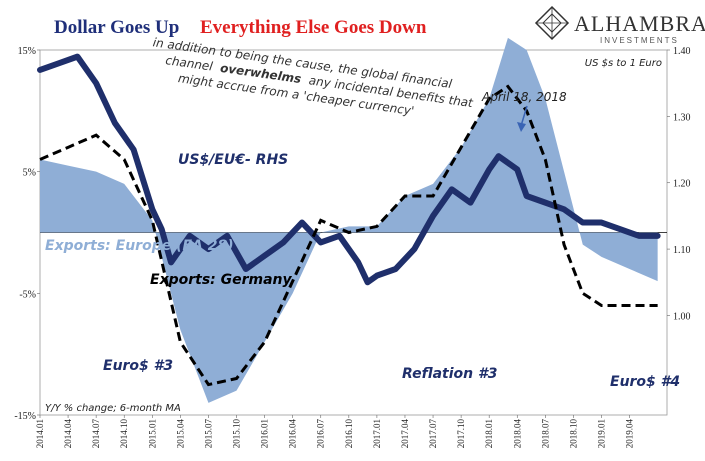  What do you see at coordinates (573, 434) in the screenshot?
I see `x-tick-label: 2018.10` at bounding box center [573, 434].